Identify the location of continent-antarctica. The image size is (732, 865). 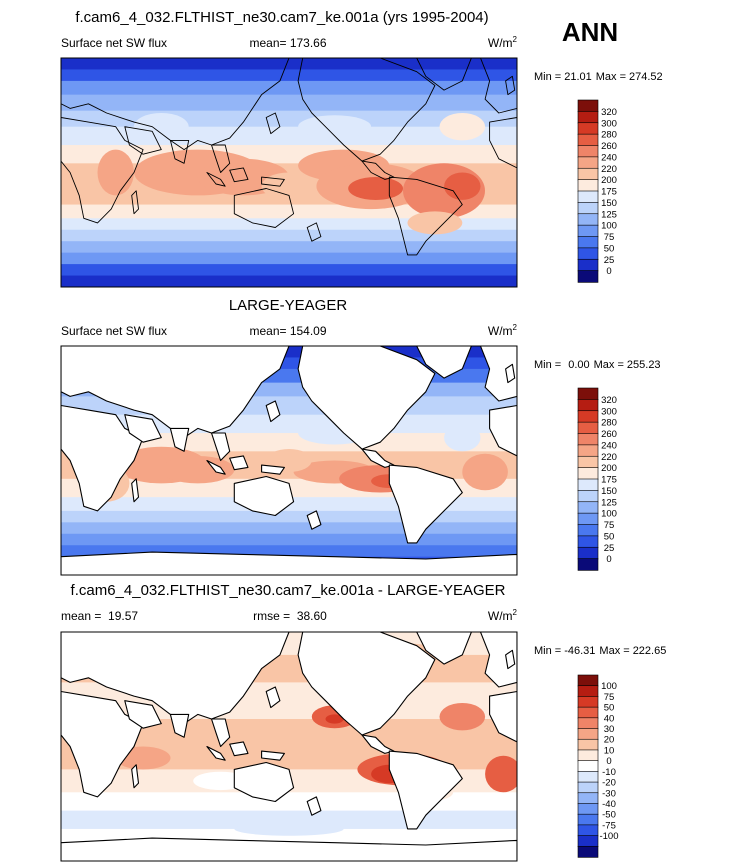
(289, 849).